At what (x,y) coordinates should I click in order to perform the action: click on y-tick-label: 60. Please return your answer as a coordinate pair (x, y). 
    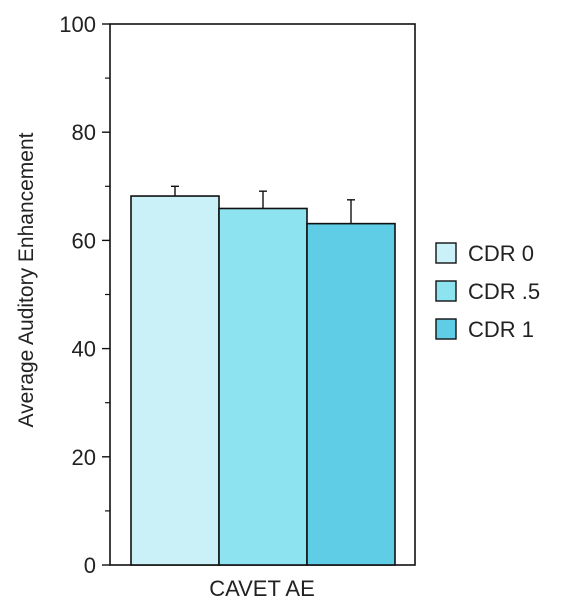
    Looking at the image, I should click on (84, 240).